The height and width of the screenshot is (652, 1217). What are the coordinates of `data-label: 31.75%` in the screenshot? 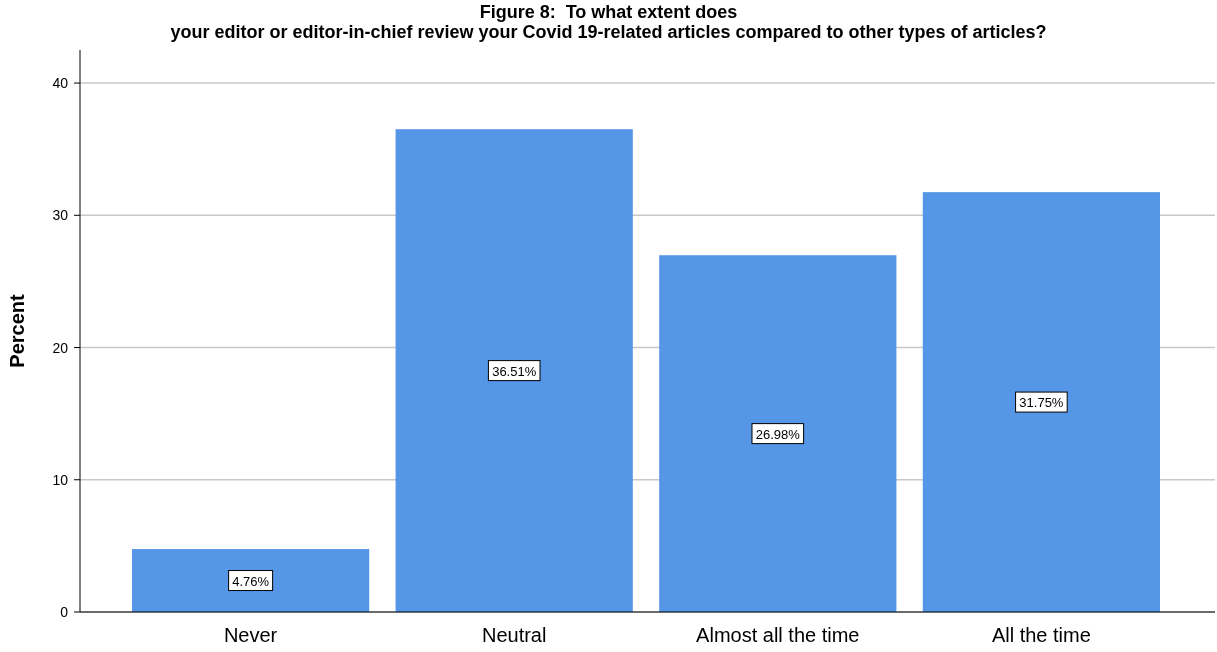 It's located at (1041, 403).